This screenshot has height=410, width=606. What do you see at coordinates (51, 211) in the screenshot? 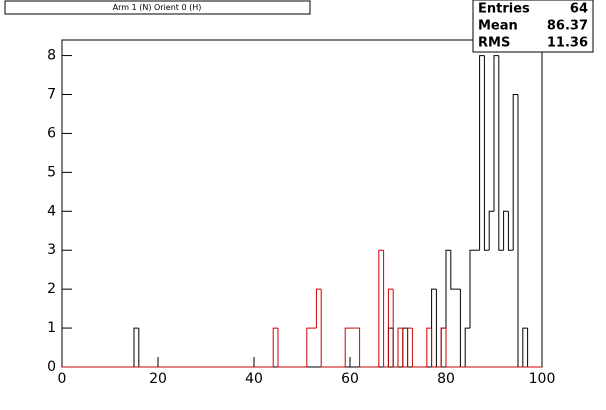
I see `y-tick-label: 4` at bounding box center [51, 211].